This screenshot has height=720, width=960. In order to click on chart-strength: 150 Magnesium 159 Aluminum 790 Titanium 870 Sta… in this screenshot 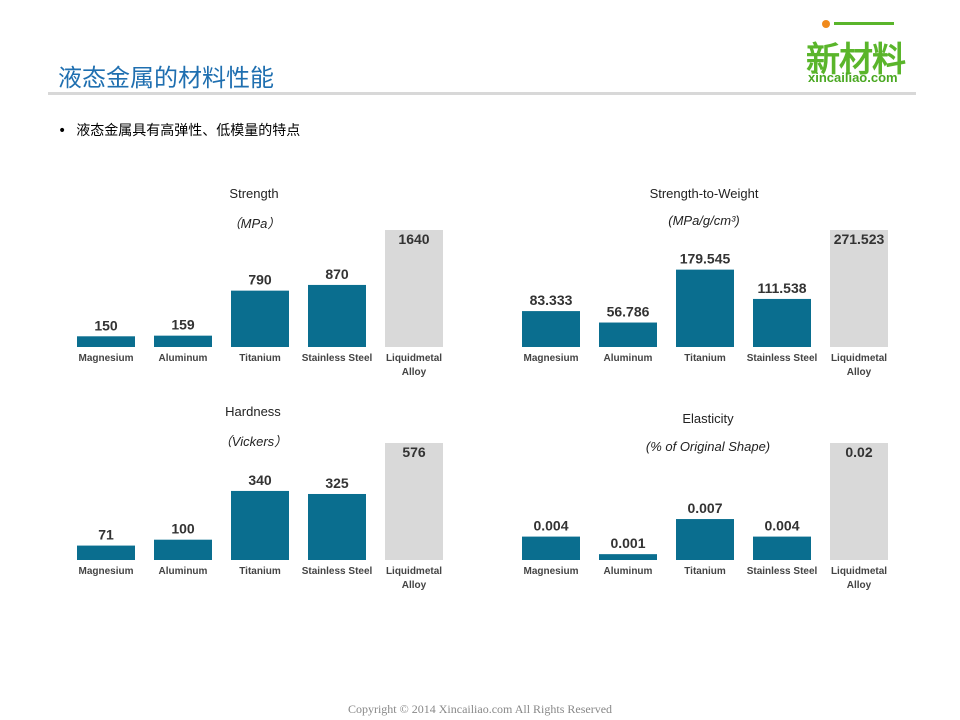, I will do `click(260, 304)`.